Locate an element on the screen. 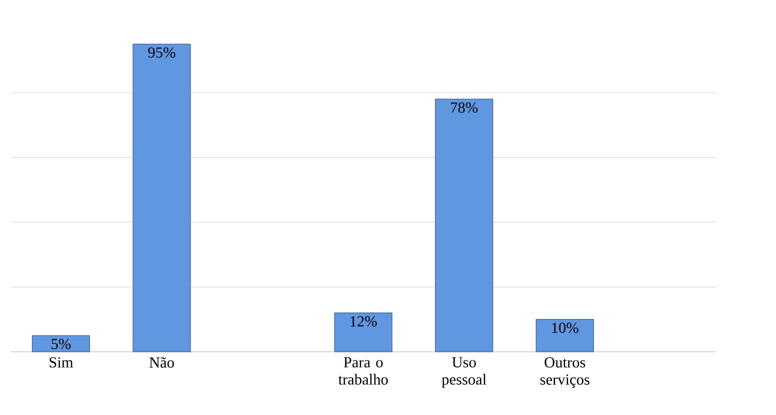 This screenshot has width=776, height=415. data-label: 10% is located at coordinates (565, 328).